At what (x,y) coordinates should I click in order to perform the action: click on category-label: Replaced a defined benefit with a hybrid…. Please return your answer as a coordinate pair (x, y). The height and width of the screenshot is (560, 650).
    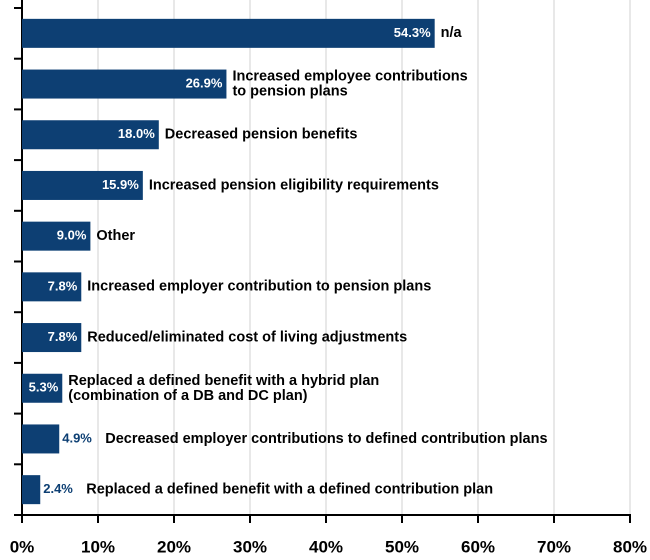
    Looking at the image, I should click on (223, 388).